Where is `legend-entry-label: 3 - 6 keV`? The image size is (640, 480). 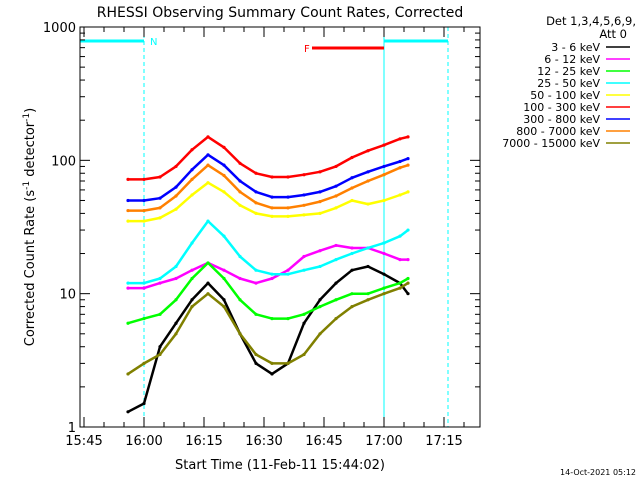 legend-entry-label: 3 - 6 keV is located at coordinates (575, 47).